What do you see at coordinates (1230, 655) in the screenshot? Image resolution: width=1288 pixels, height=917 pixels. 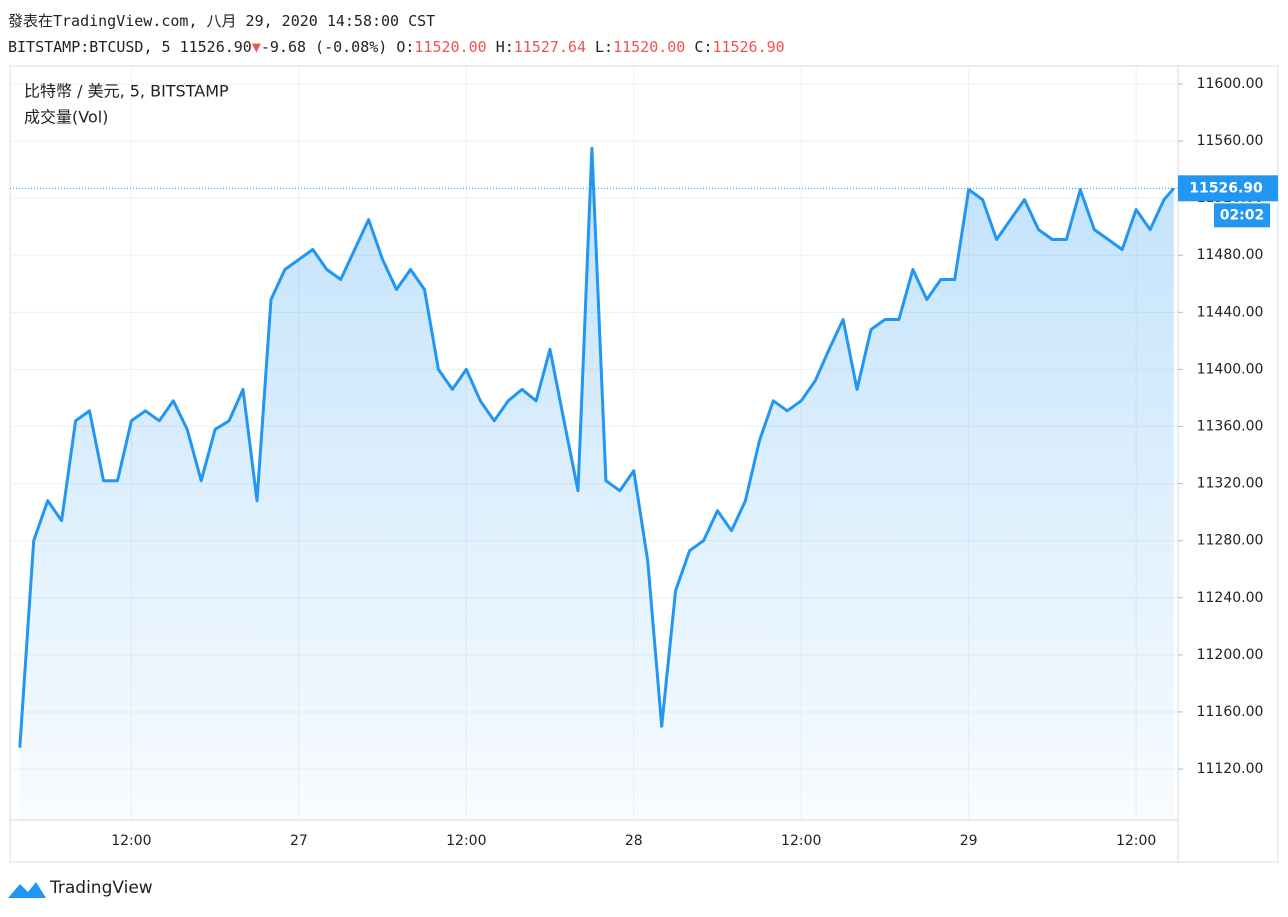 I see `y-tick-label: 11200.00` at bounding box center [1230, 655].